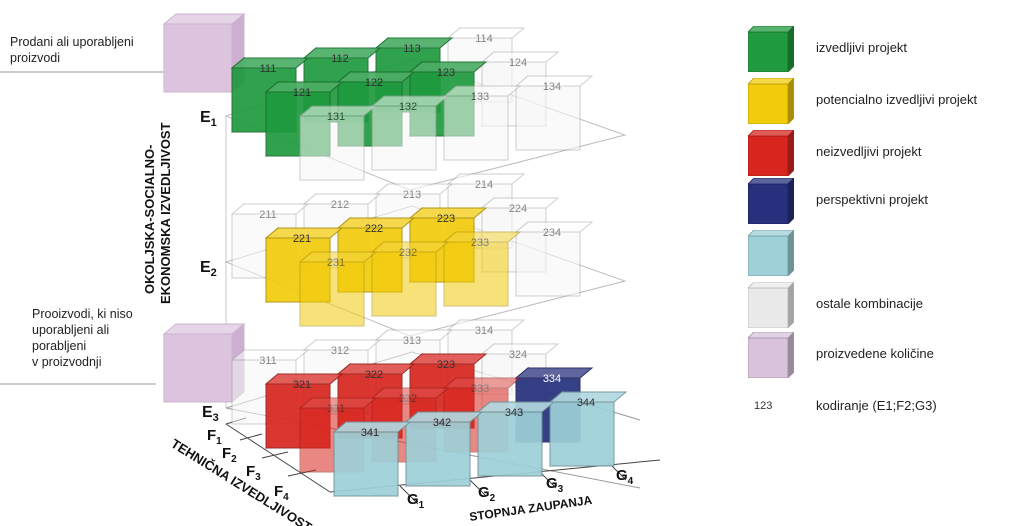  I want to click on cube-133: 133, so click(482, 123).